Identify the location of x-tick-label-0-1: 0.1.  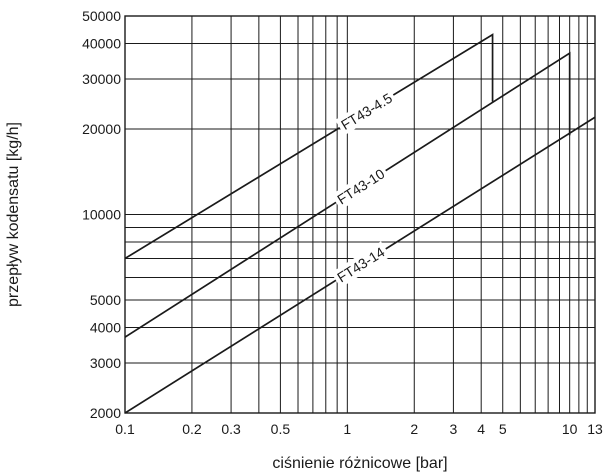
(125, 429).